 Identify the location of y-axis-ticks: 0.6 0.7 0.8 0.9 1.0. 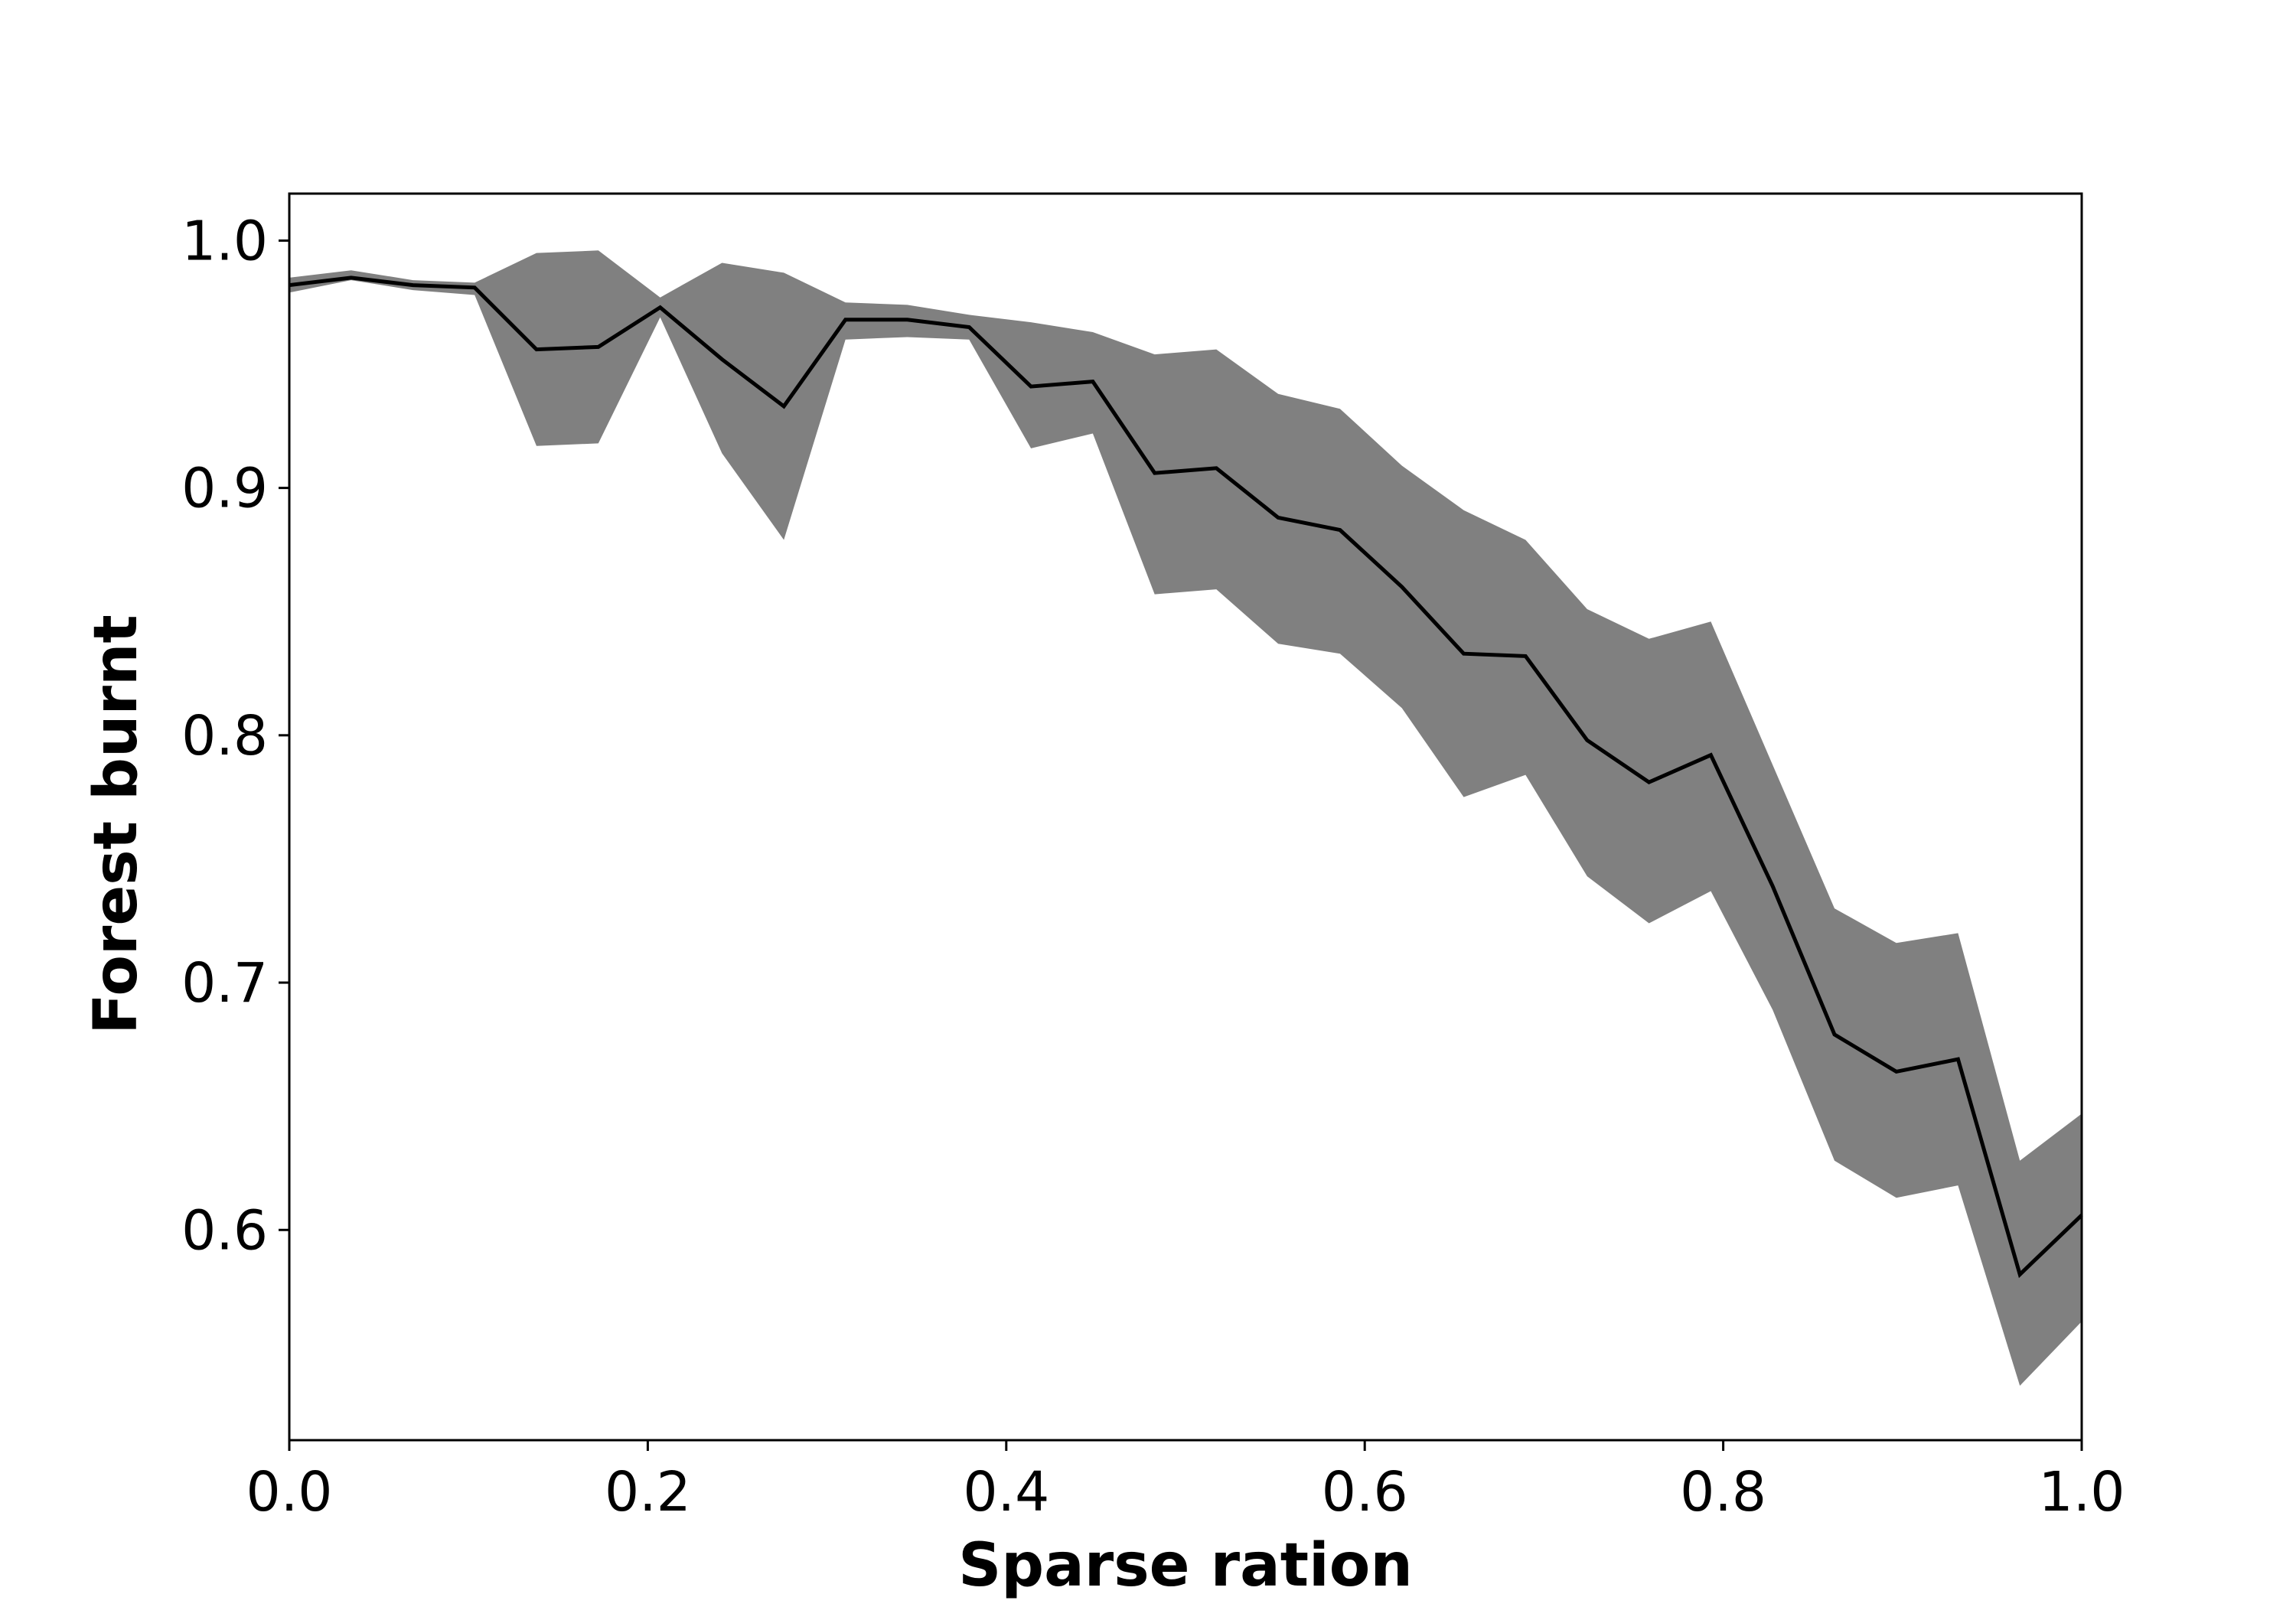
(235, 735).